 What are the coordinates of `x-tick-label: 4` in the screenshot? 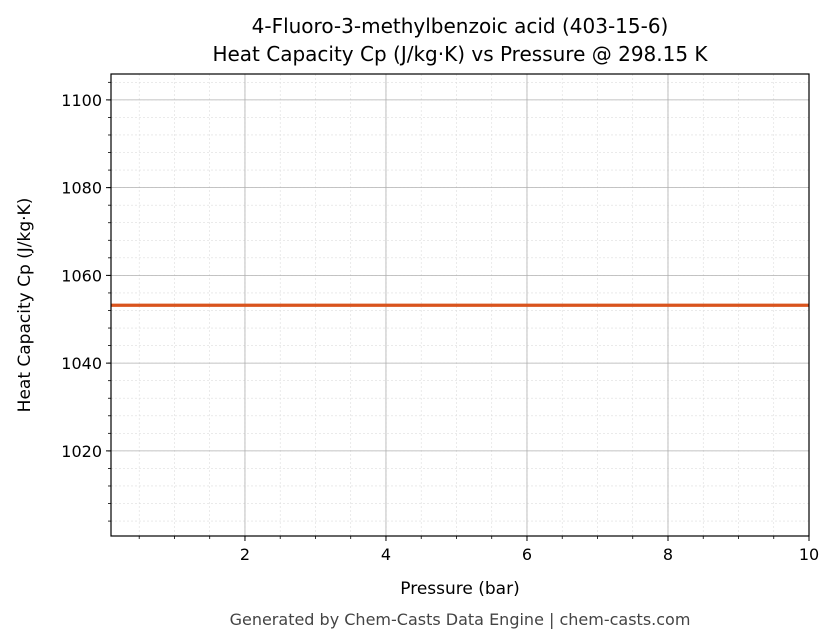 It's located at (386, 554).